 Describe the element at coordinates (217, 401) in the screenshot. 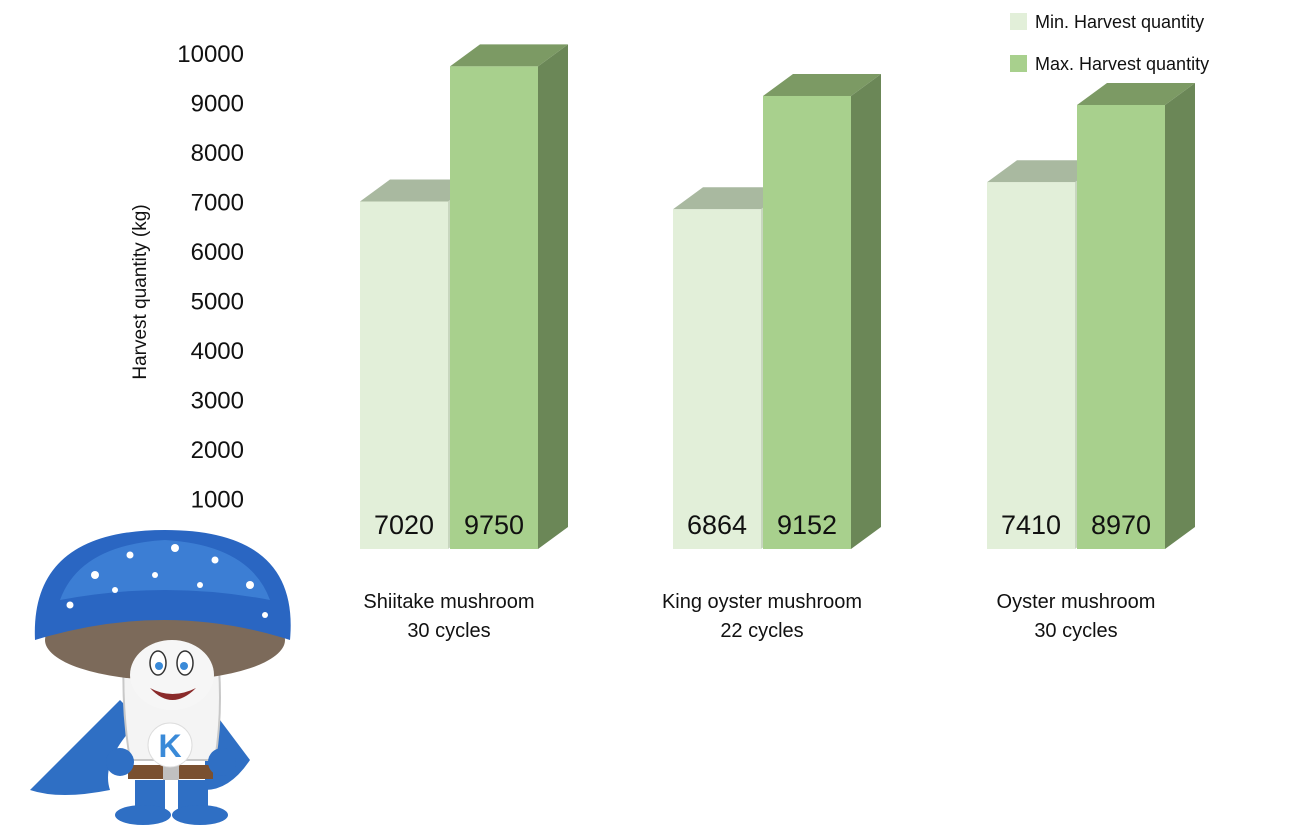

I see `y-tick-label: 3000` at that location.